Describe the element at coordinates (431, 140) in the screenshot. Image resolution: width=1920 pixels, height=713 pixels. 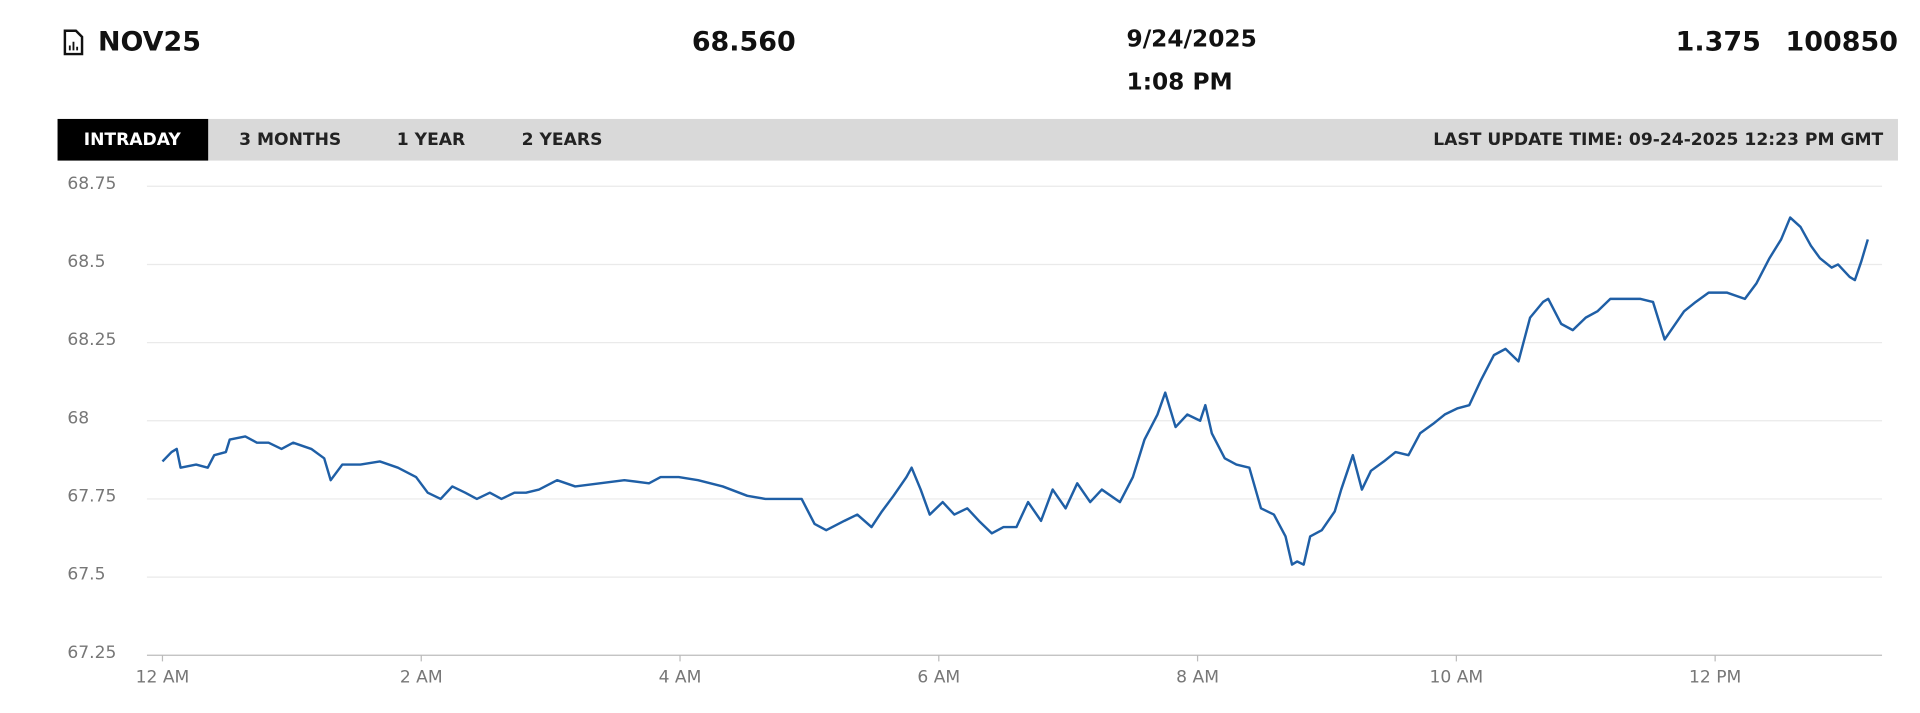
I see `tab: 1 YEAR` at that location.